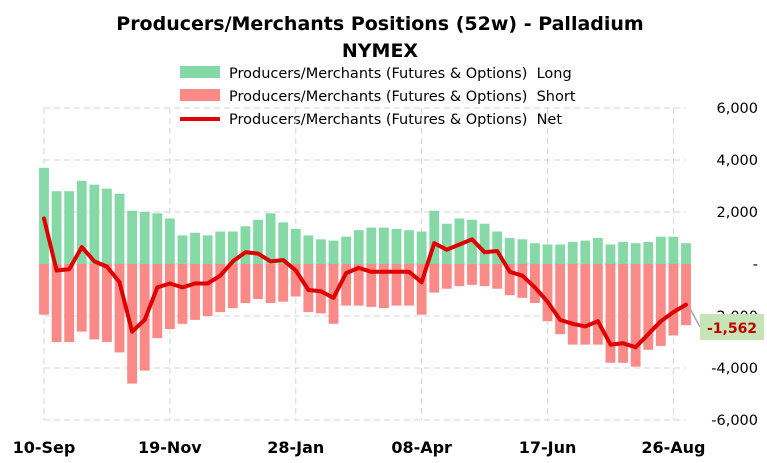 The width and height of the screenshot is (767, 463). I want to click on x-axis-ticks: 10-Sep 19-Nov 28-Jan 08-Apr 17-Jun 26-Aug, so click(359, 447).